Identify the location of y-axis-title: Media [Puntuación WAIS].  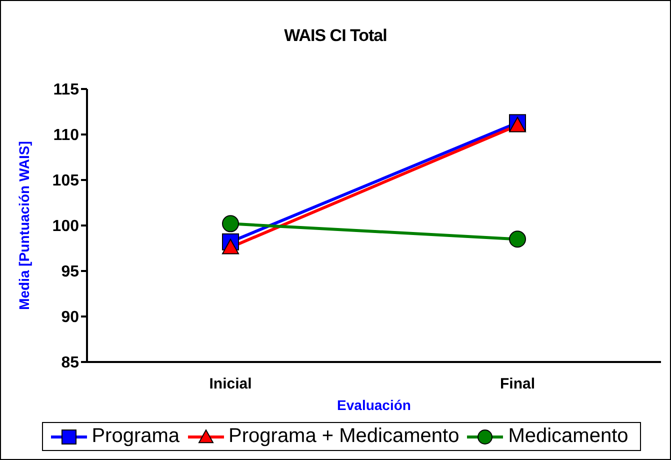
(24, 225).